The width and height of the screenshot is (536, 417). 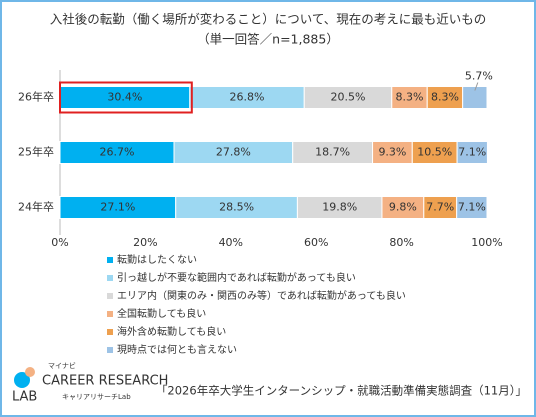 I want to click on chart-title: 入社後の転勤（働く場所が変わること）について、現在の考えに最も近いもの, so click(x=268, y=19).